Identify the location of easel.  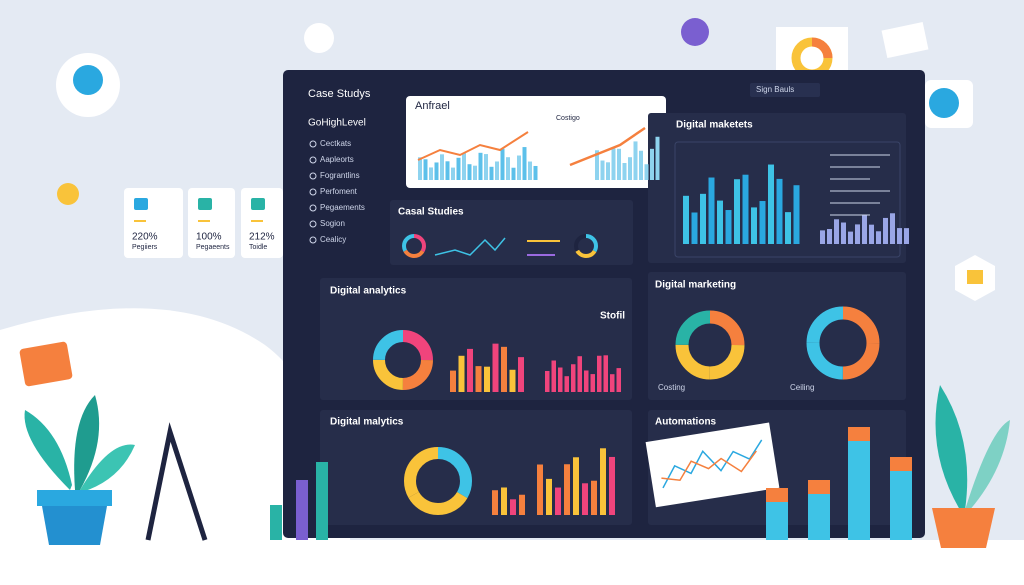
(176, 481).